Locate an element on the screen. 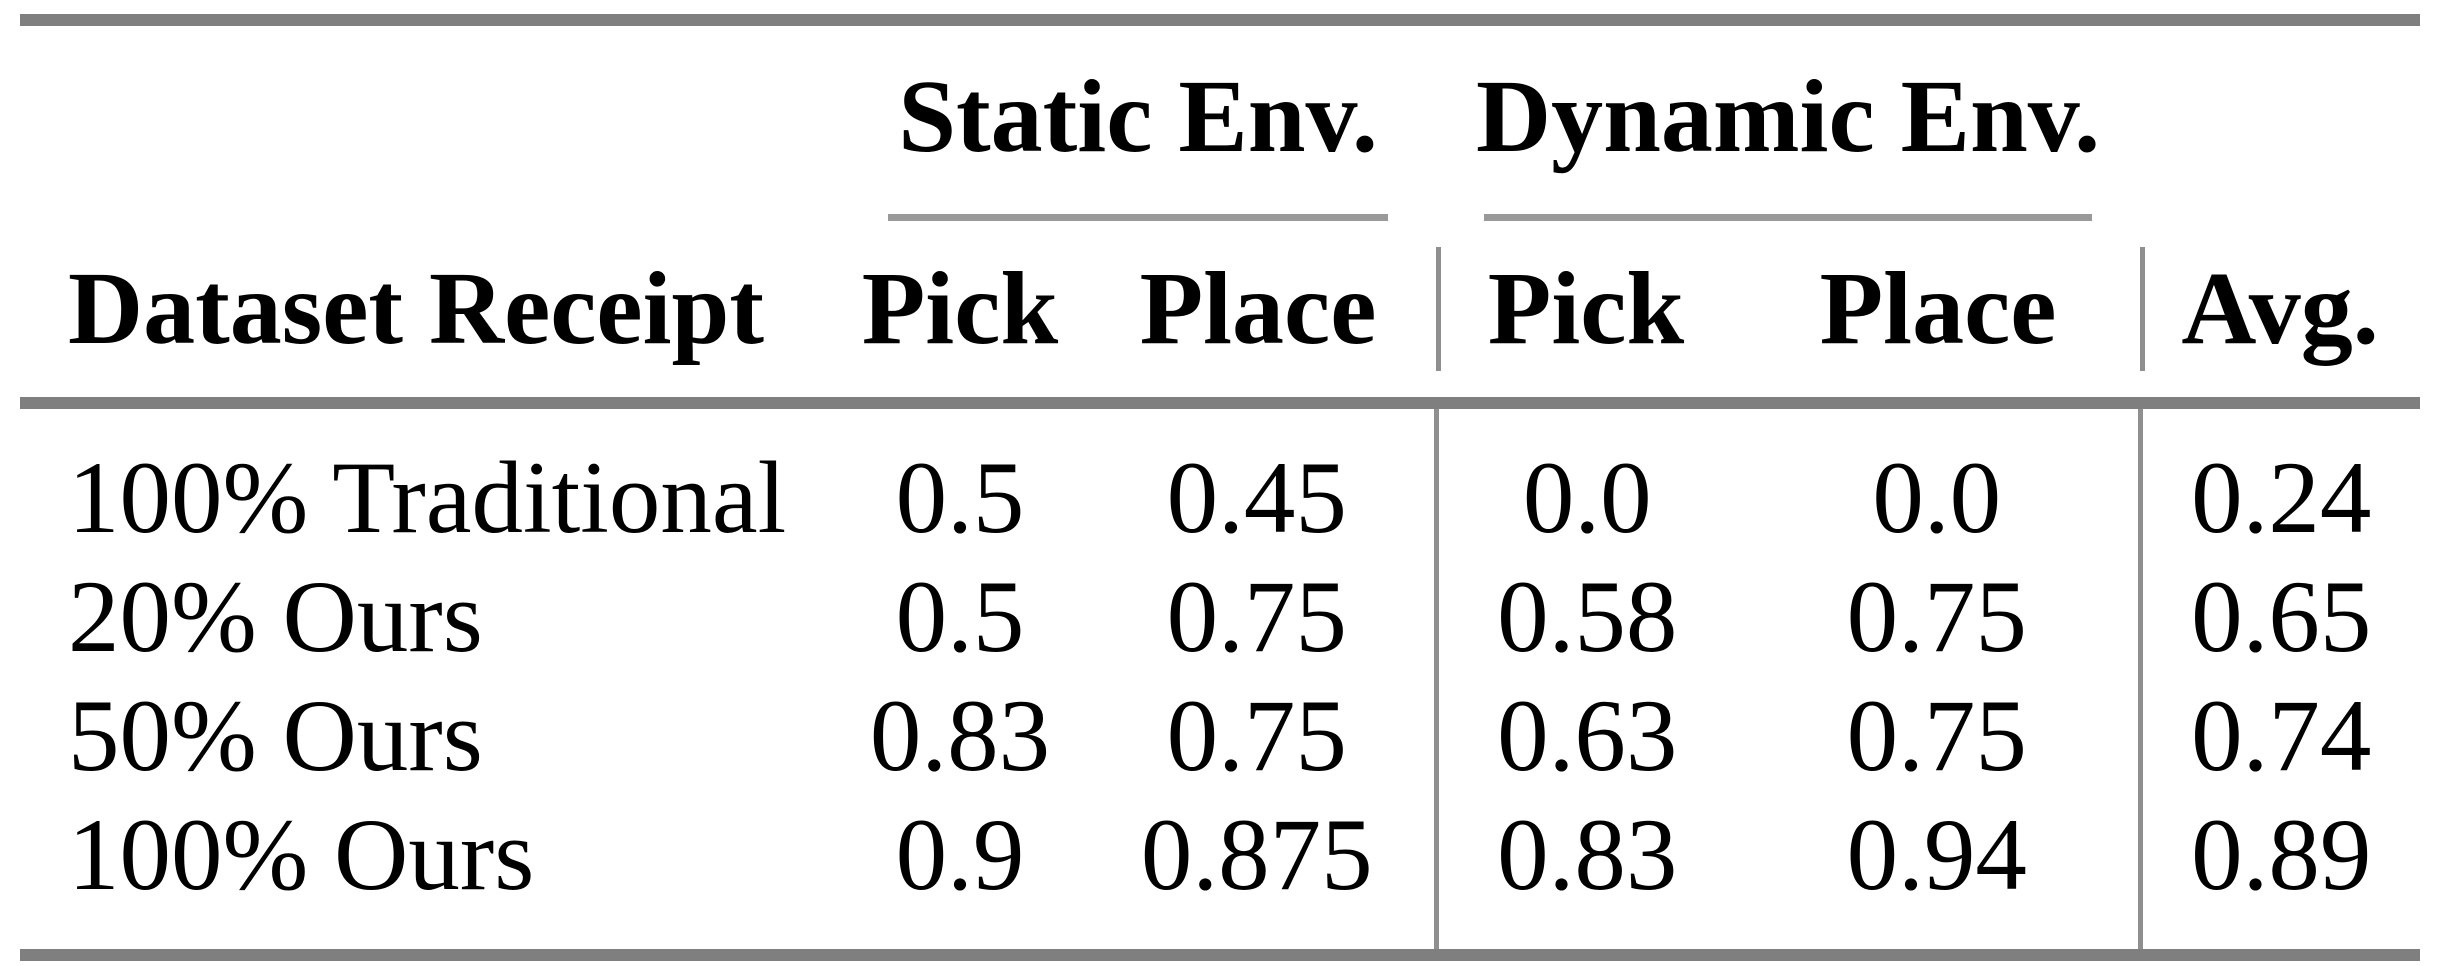 This screenshot has height=966, width=2440. cell-dynamic-pick: 0.83 is located at coordinates (1585, 875).